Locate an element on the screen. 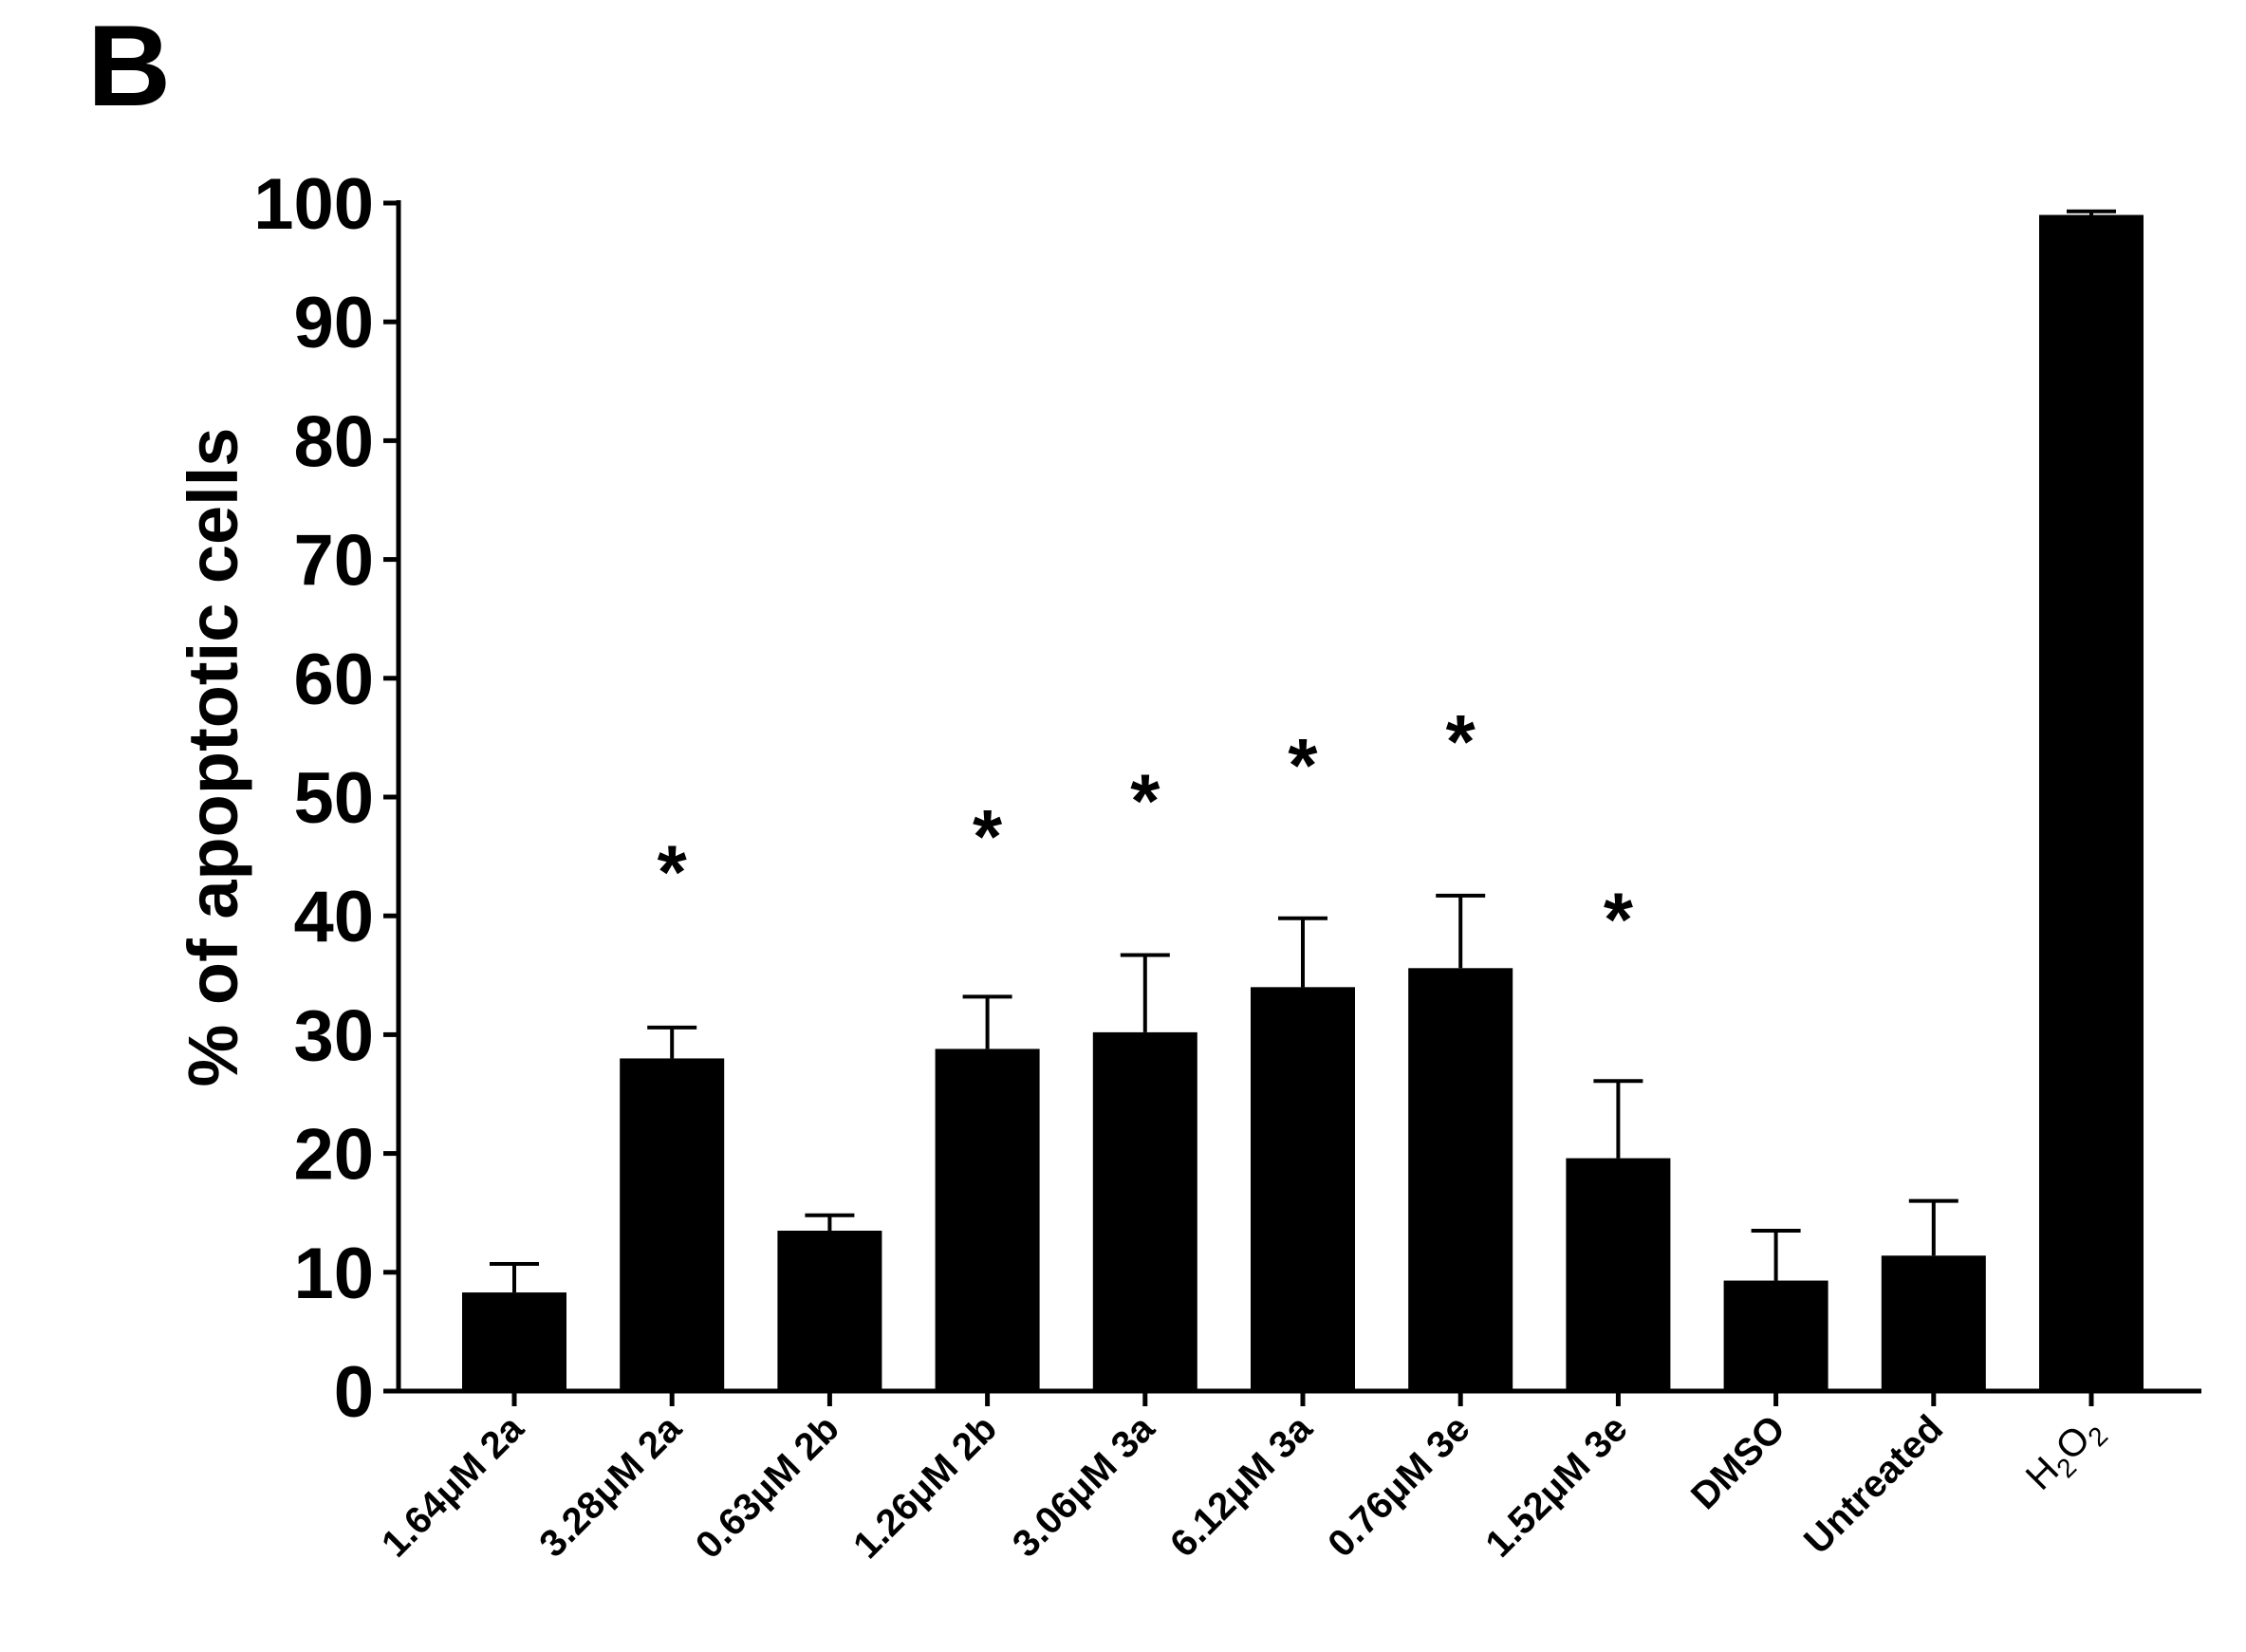  x-tick-label: 6.12μM 3a is located at coordinates (1241, 1486).